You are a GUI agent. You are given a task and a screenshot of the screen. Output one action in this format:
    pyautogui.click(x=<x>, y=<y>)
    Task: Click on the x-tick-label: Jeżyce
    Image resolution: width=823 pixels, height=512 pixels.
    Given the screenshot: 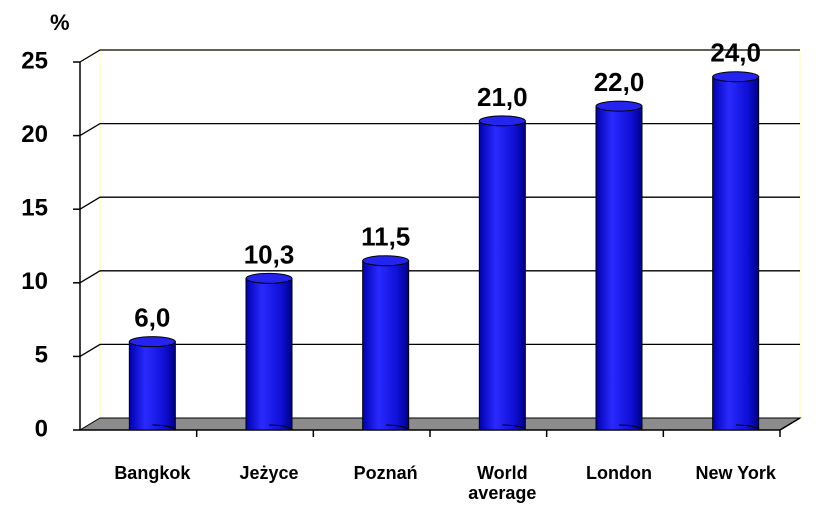 What is the action you would take?
    pyautogui.click(x=269, y=473)
    